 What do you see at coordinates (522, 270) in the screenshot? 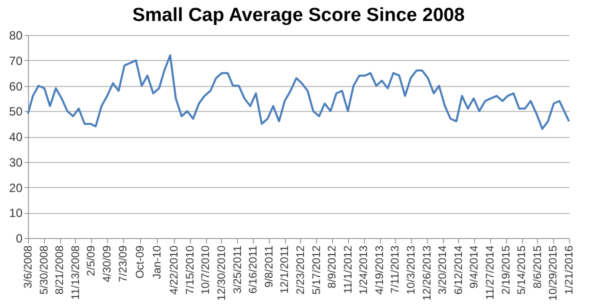
I see `x-tick-label: 5/14/2015` at bounding box center [522, 270].